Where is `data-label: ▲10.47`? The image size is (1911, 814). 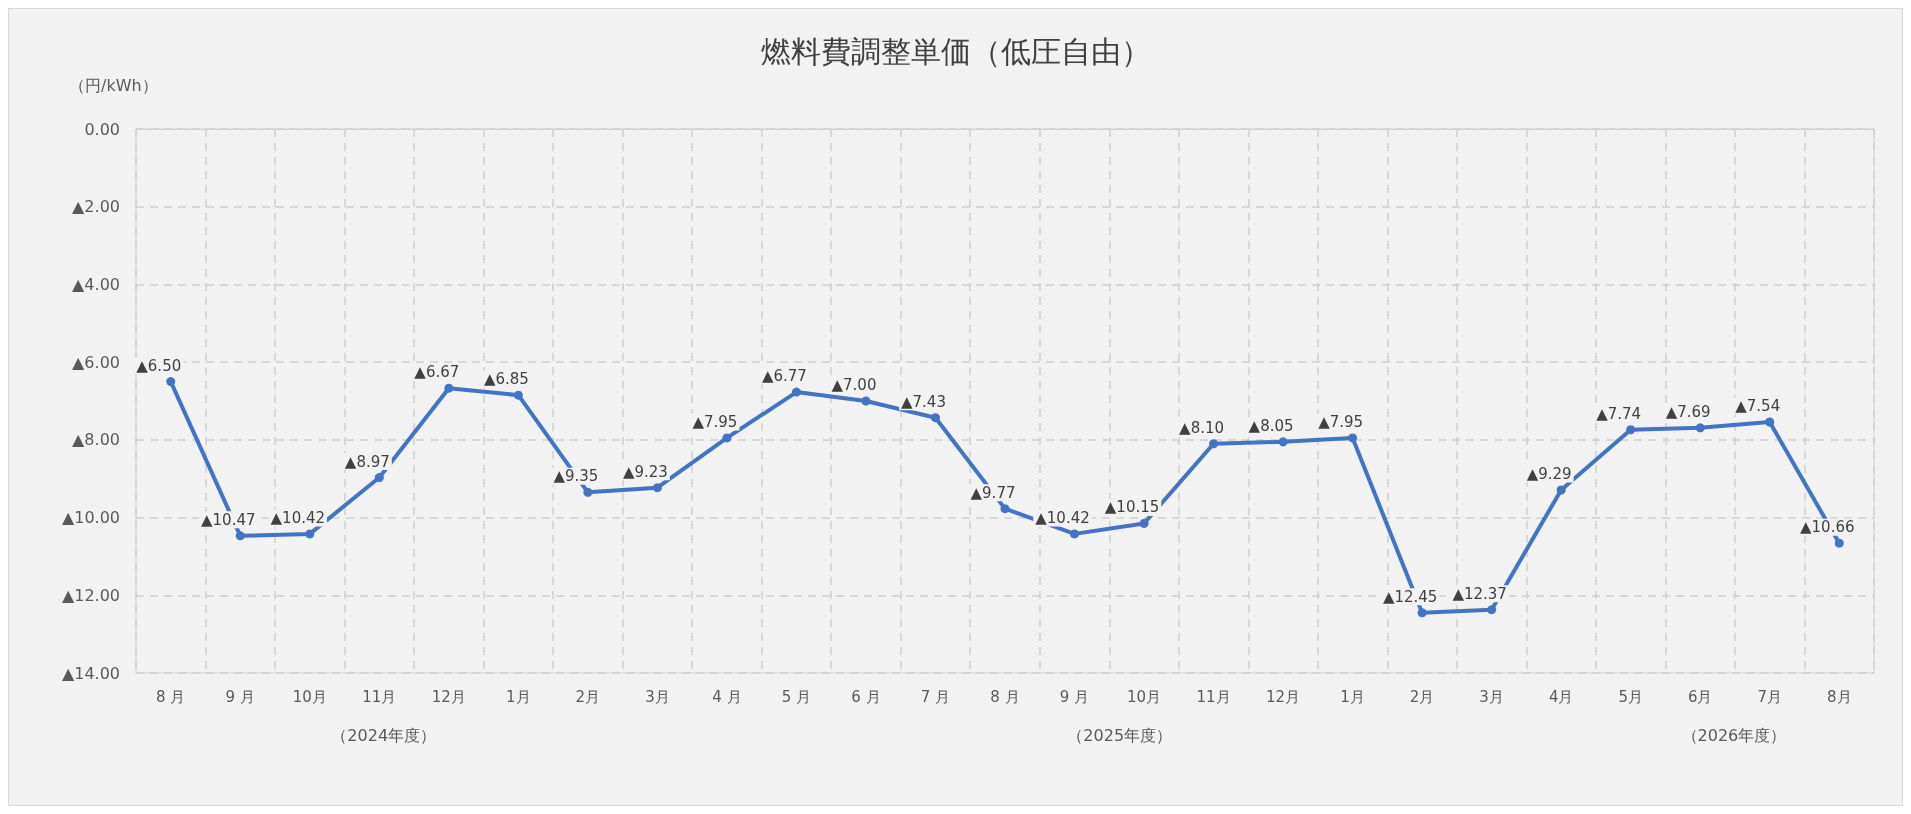
data-label: ▲10.47 is located at coordinates (228, 519).